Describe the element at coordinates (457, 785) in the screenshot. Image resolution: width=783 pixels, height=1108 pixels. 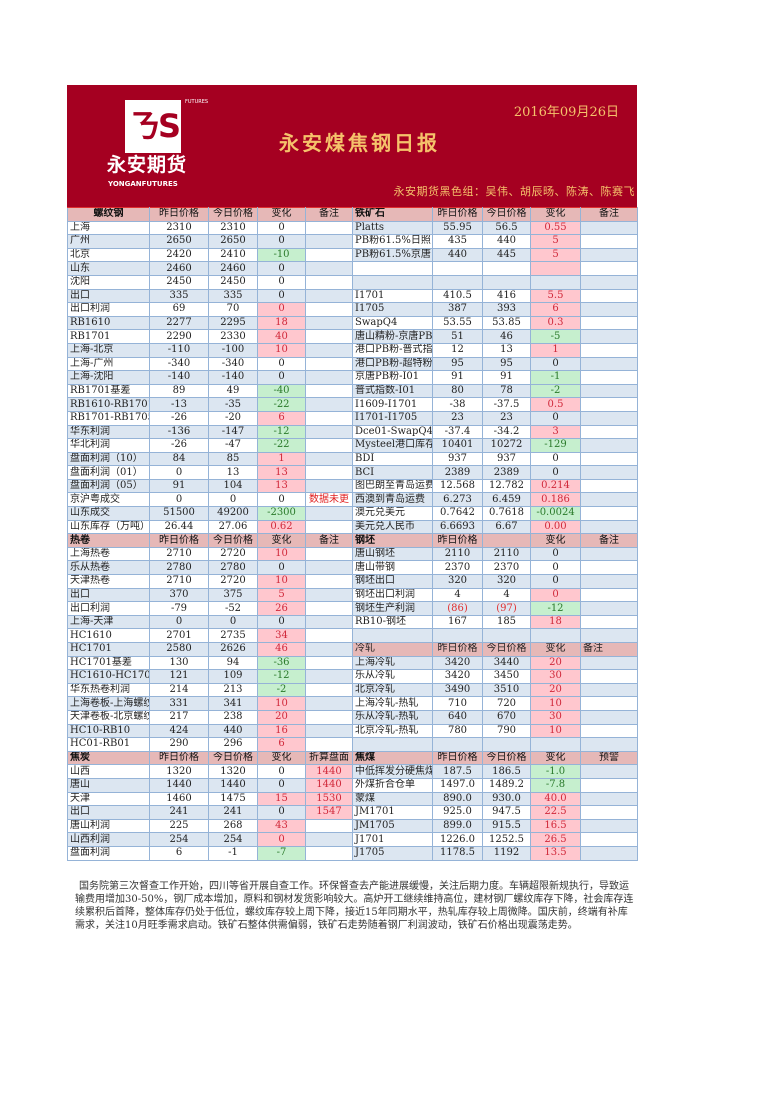
I see `prev-price: 1497.0` at that location.